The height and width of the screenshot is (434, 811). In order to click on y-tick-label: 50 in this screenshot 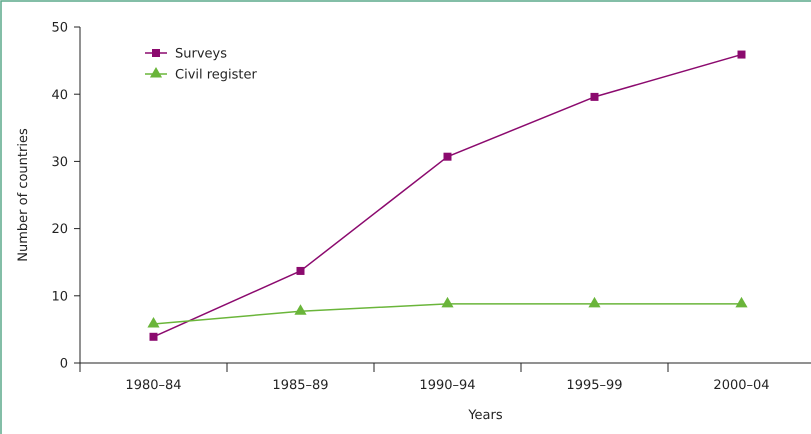, I will do `click(59, 28)`.